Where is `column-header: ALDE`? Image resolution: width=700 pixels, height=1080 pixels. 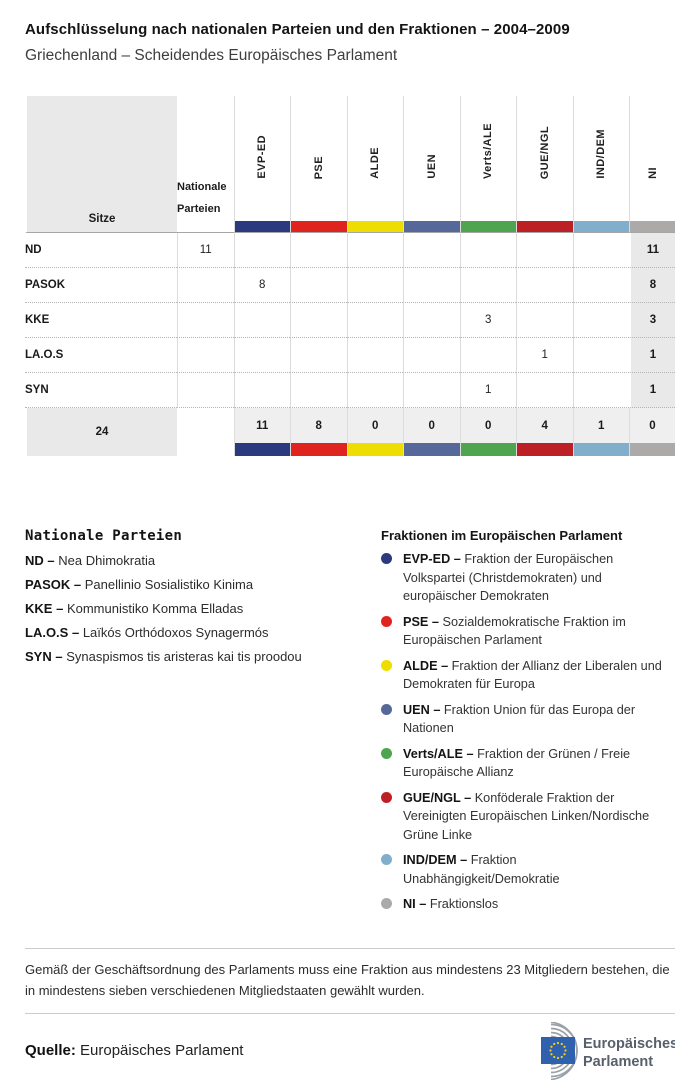
column-header: ALDE is located at coordinates (375, 158).